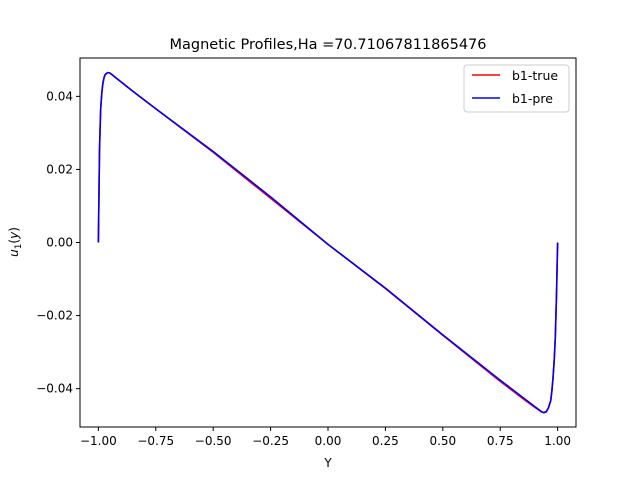 Image resolution: width=640 pixels, height=480 pixels. Describe the element at coordinates (270, 441) in the screenshot. I see `x-tick-label: −0.25` at that location.